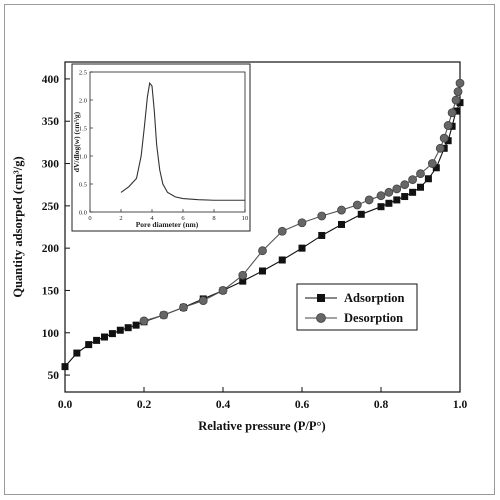 The image size is (500, 500). I want to click on inset-ticks: 0 2 4 6 8 10 0.0 0.5 1.0 1.5 2.0 2.5, so click(163, 146).